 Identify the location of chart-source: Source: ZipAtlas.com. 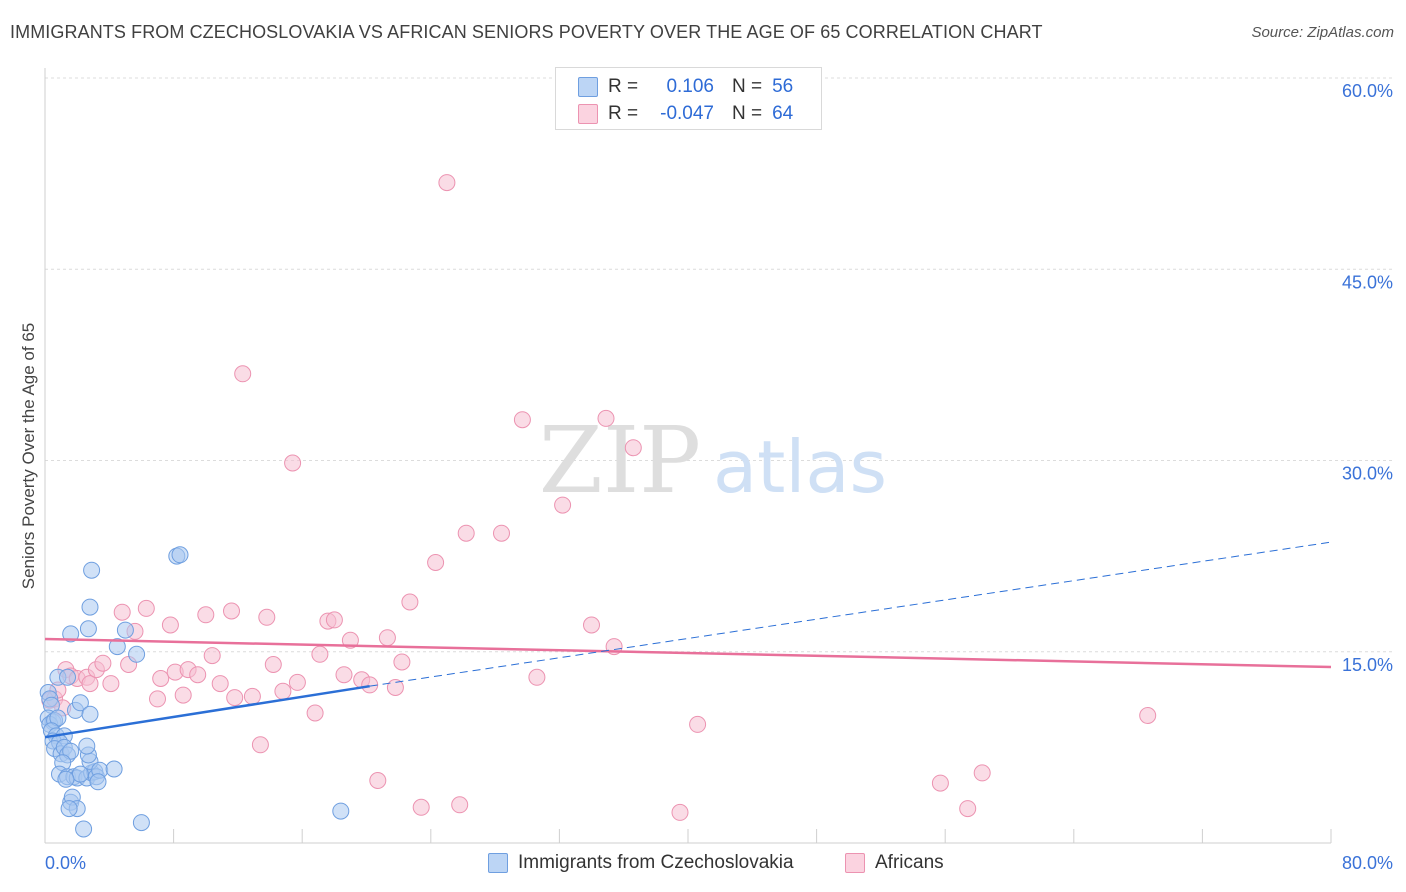
(1322, 32).